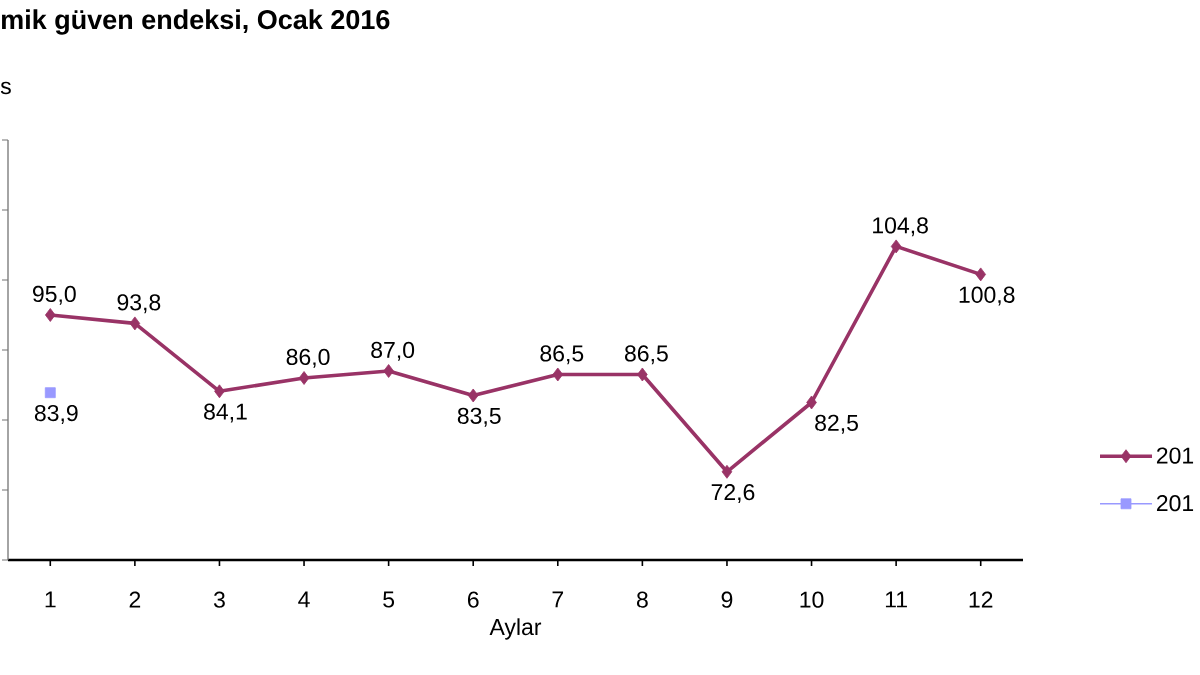  I want to click on x-tick-label: 5, so click(389, 599).